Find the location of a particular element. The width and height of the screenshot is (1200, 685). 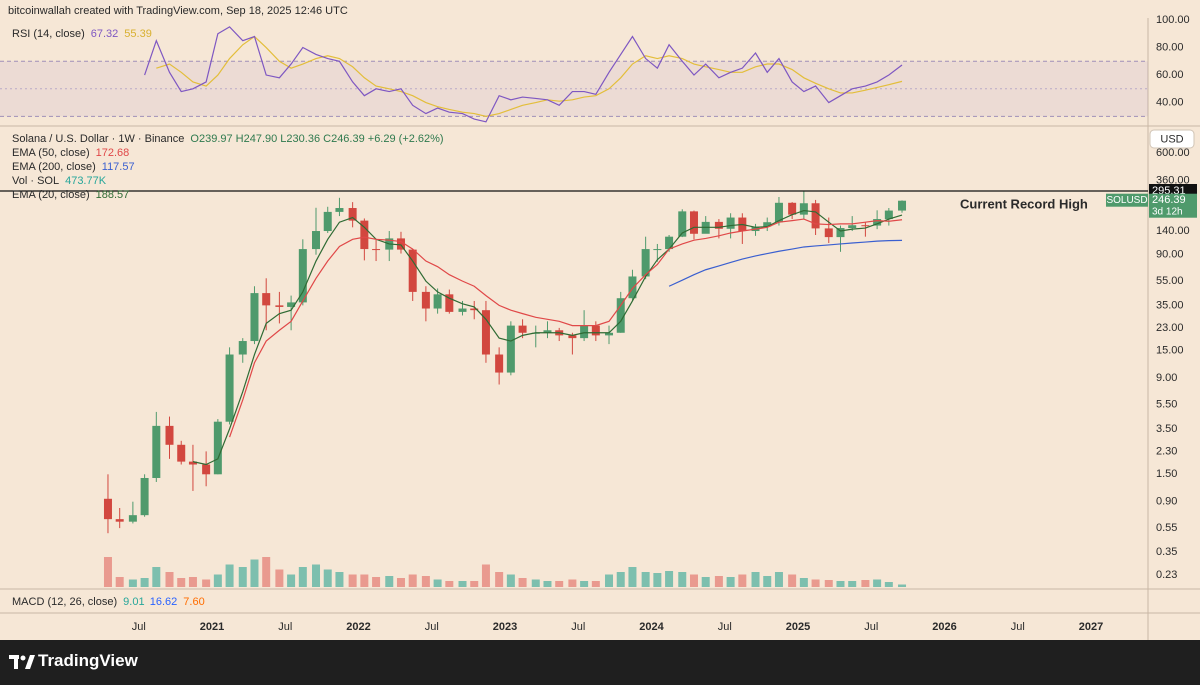

volume-name: Vol · SOL is located at coordinates (35, 181).